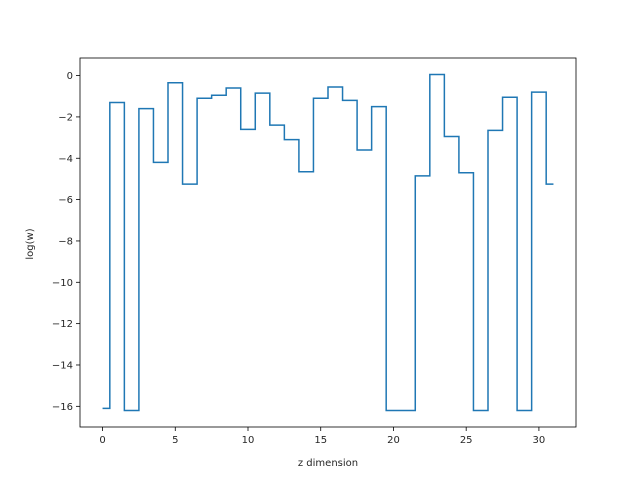  I want to click on y-tick-label: 0, so click(70, 76).